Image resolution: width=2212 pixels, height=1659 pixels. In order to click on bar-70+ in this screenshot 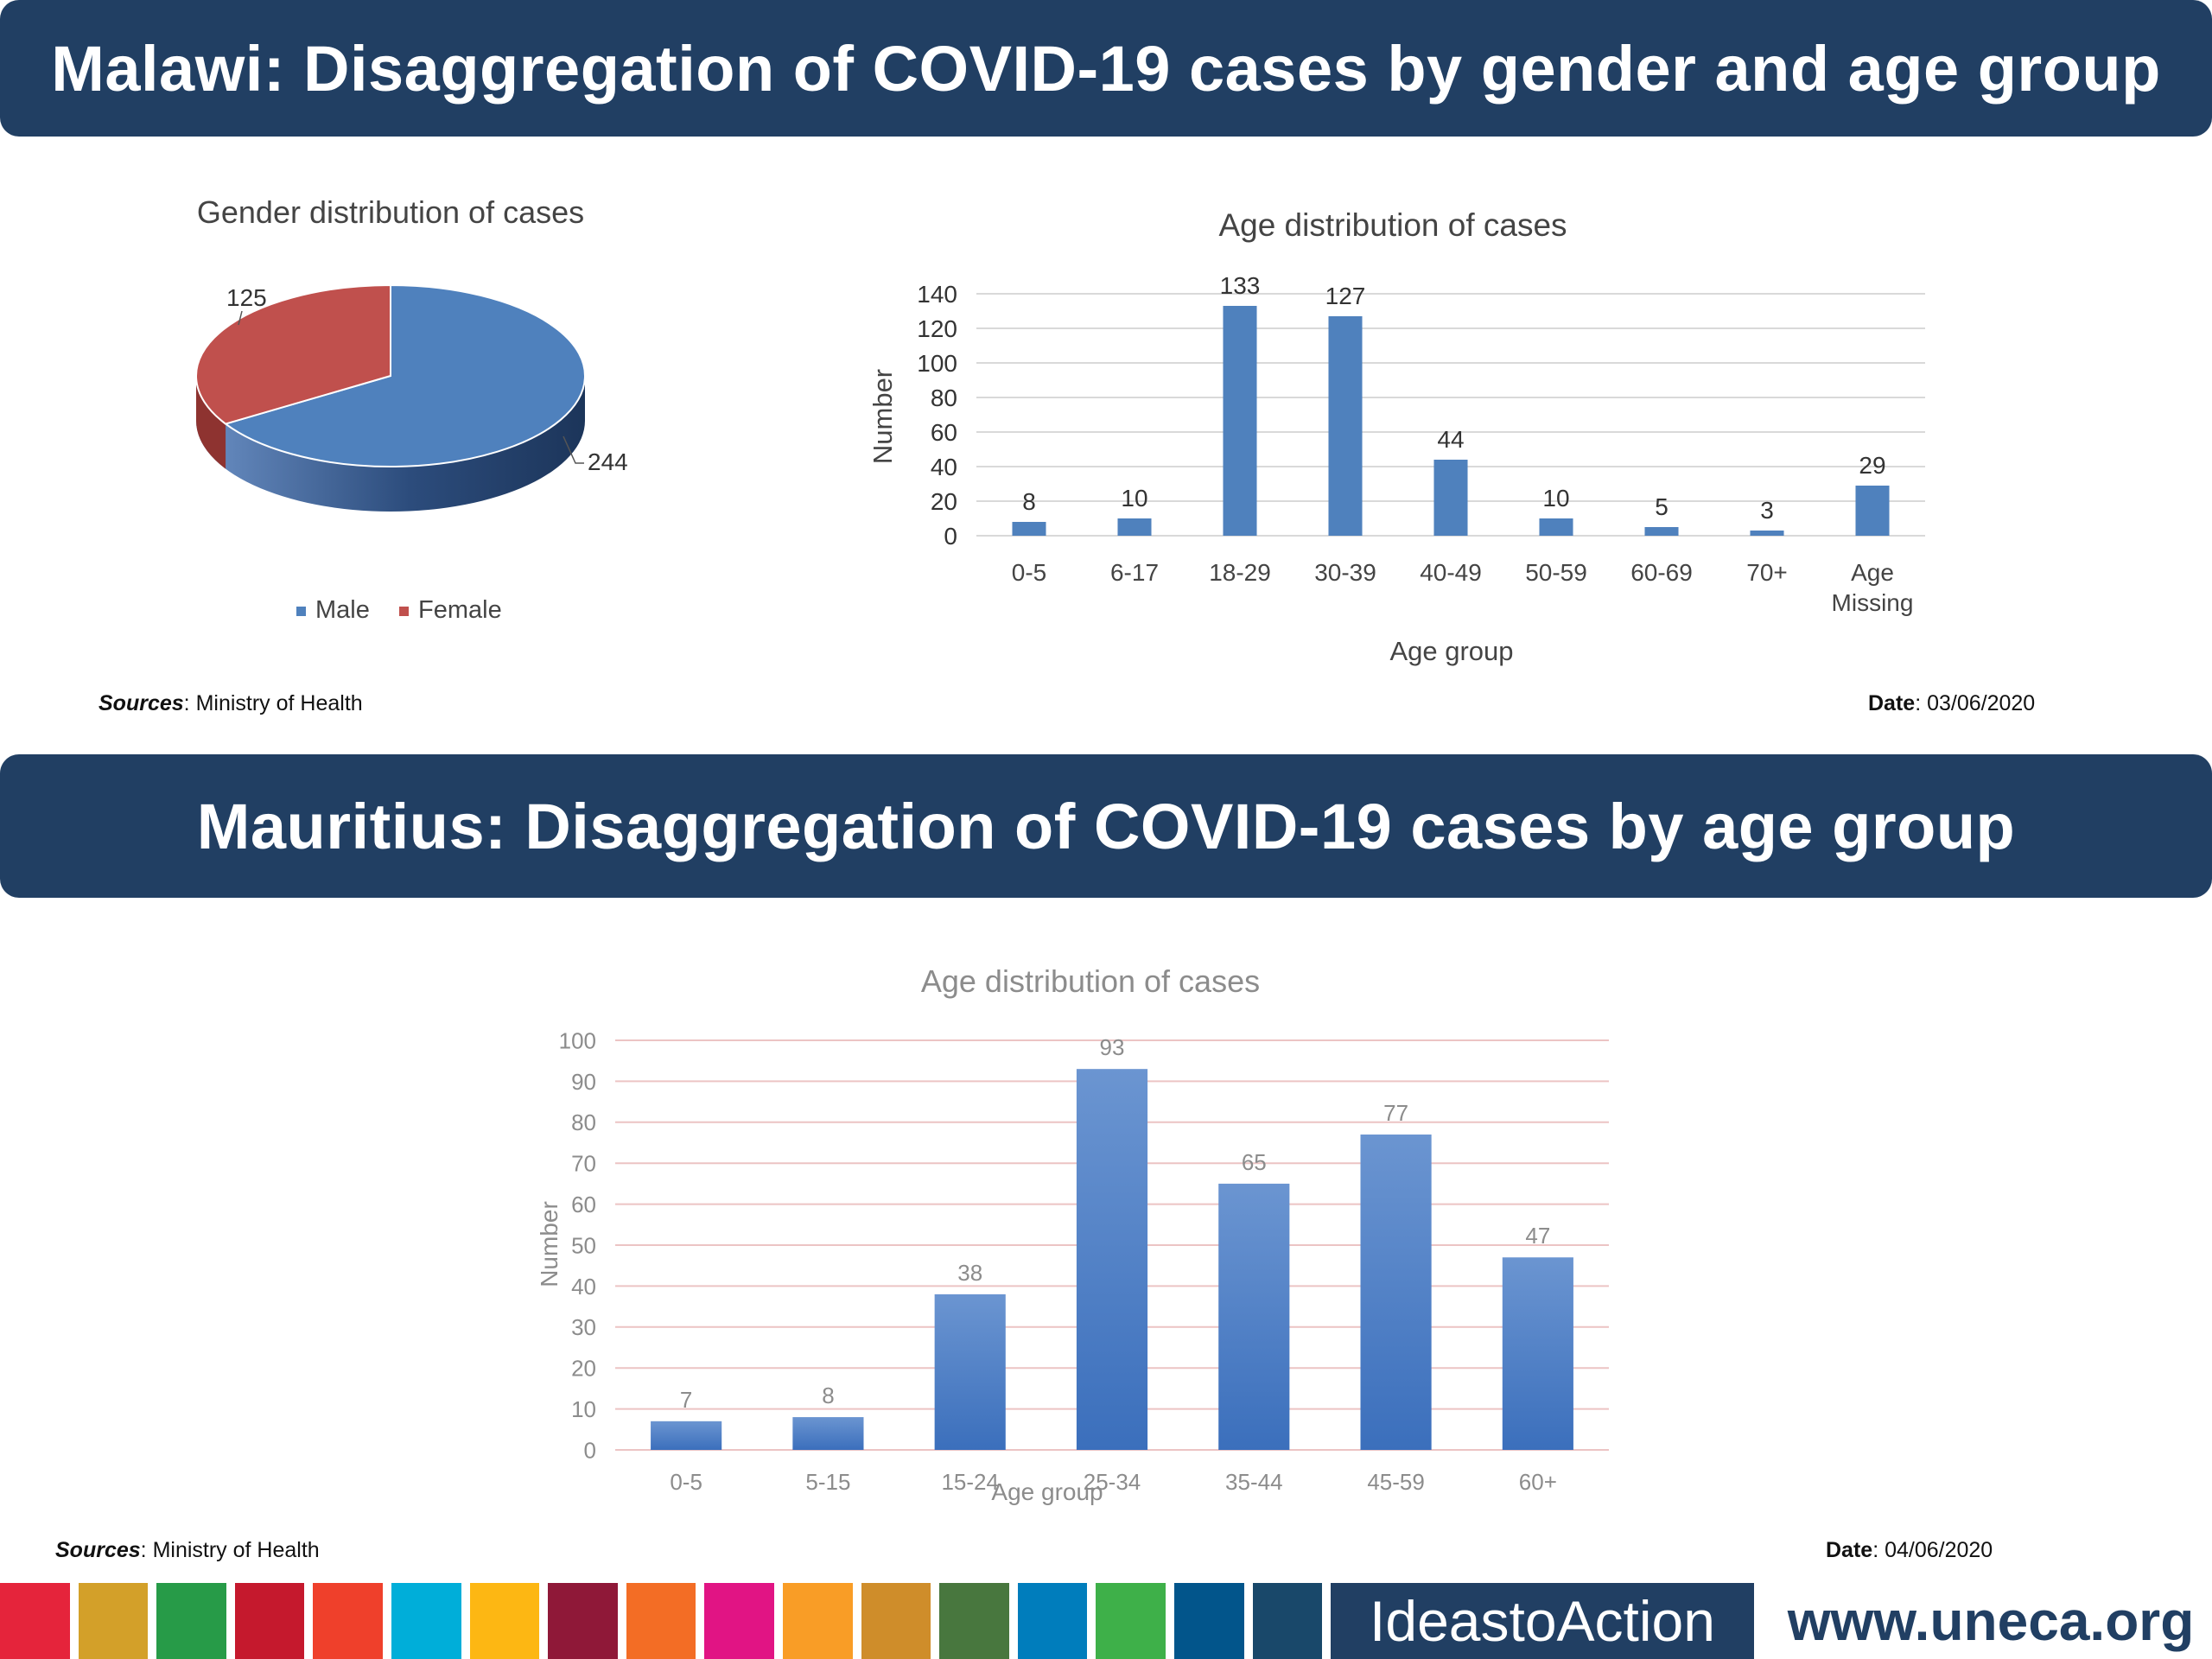, I will do `click(1767, 533)`.